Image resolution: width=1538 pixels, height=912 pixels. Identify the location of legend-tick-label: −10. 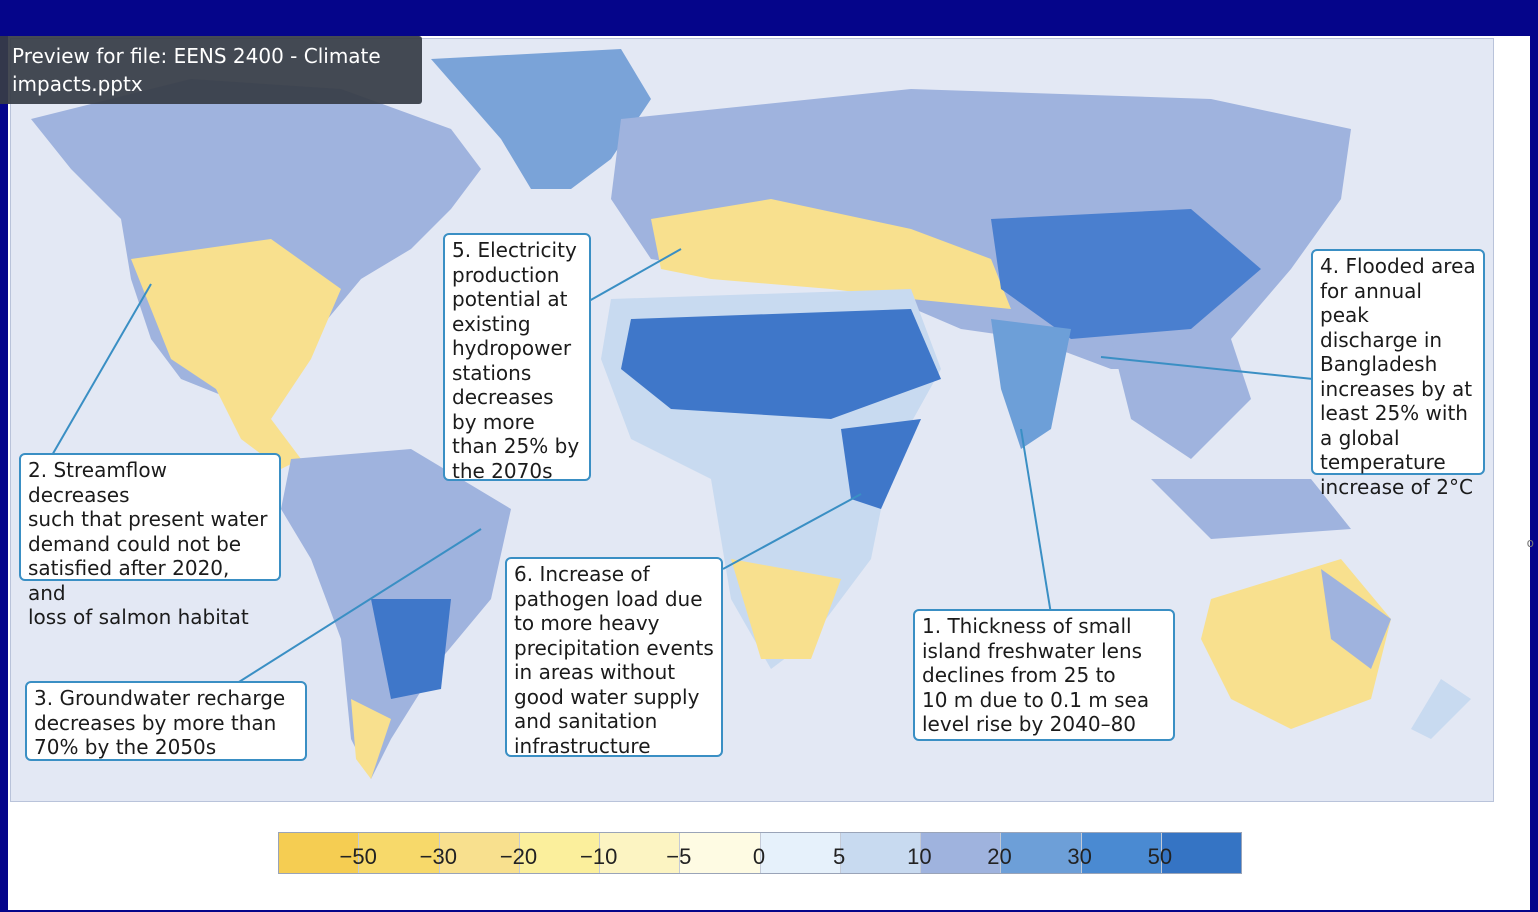
(598, 856).